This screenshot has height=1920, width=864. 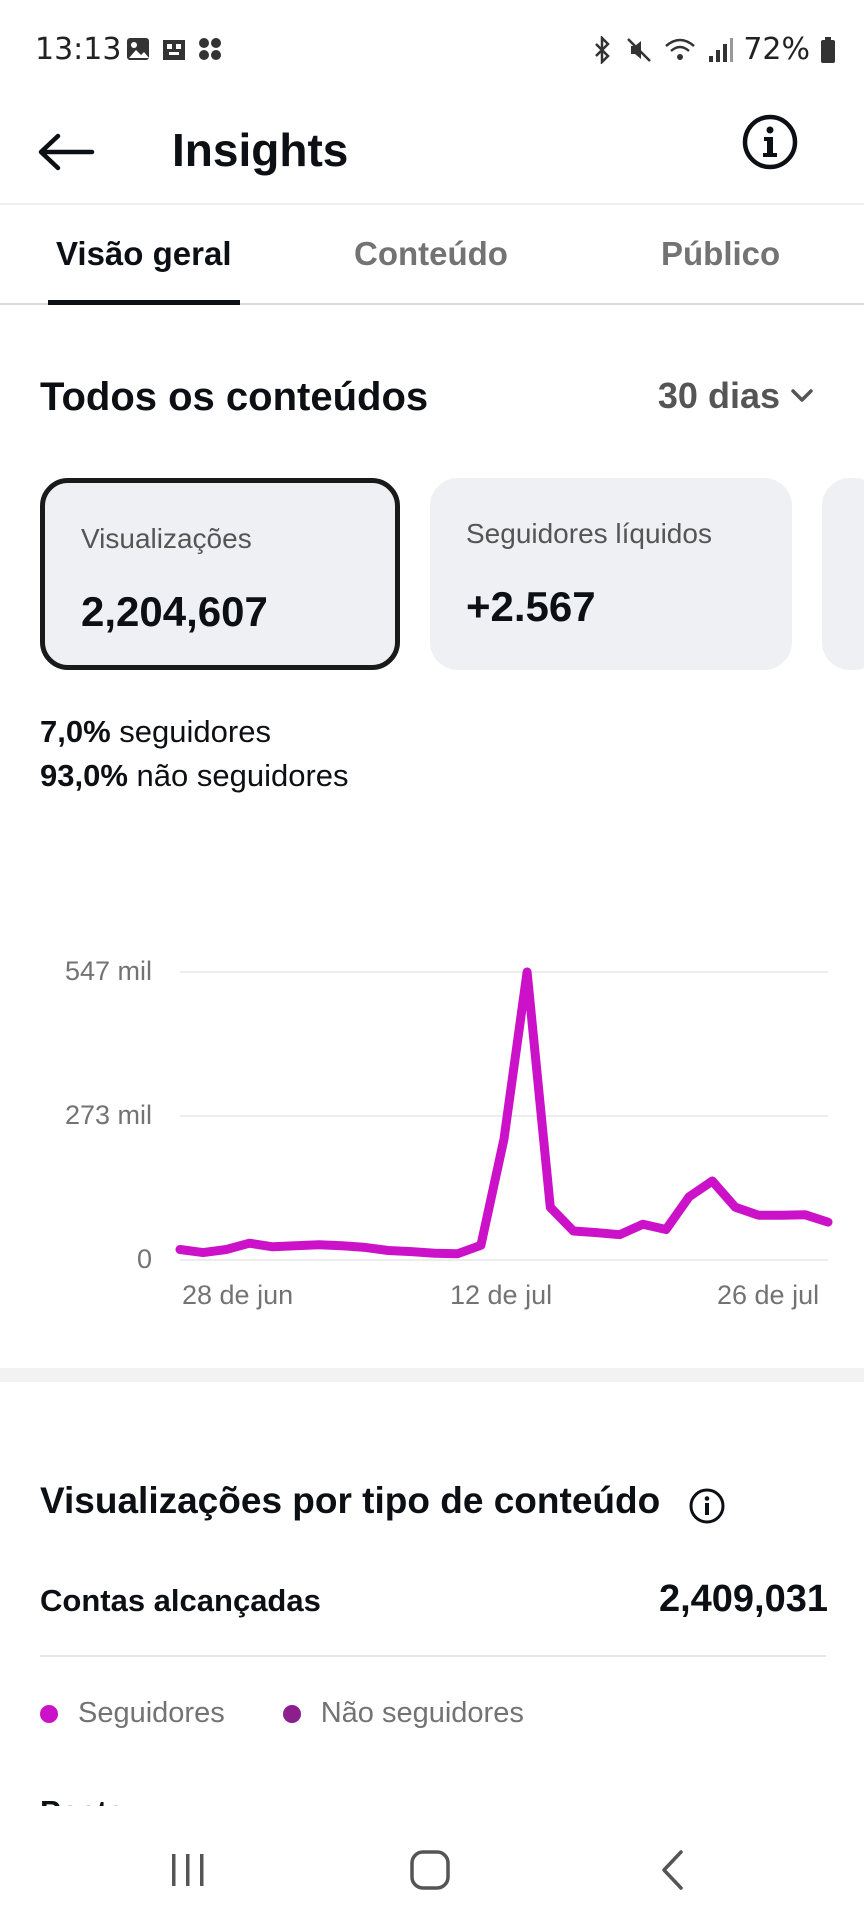 I want to click on info-button, so click(x=770, y=142).